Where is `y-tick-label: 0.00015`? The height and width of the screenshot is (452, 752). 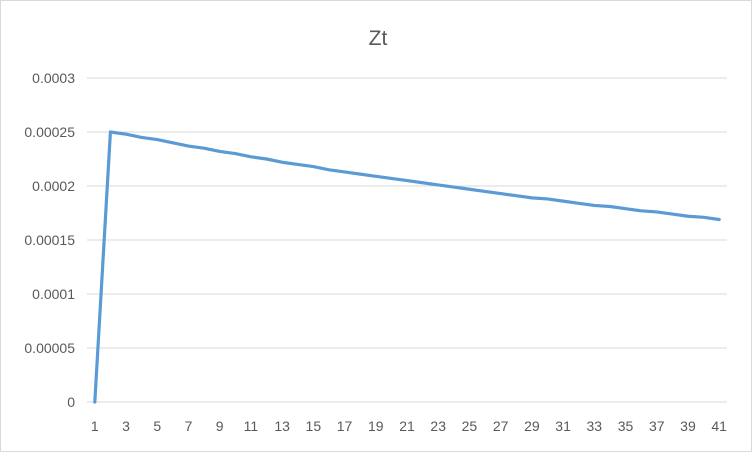
y-tick-label: 0.00015 is located at coordinates (49, 240).